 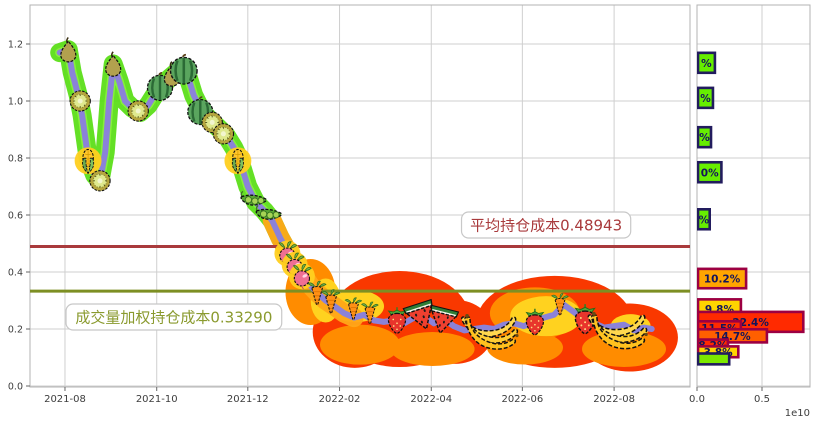 I want to click on volume-unit-label: 1e10, so click(x=797, y=413).